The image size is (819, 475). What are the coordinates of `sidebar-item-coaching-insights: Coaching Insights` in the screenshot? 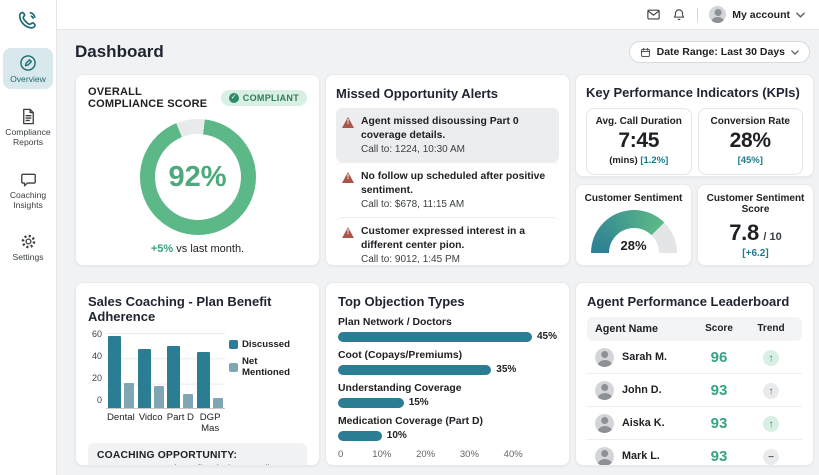 It's located at (28, 190).